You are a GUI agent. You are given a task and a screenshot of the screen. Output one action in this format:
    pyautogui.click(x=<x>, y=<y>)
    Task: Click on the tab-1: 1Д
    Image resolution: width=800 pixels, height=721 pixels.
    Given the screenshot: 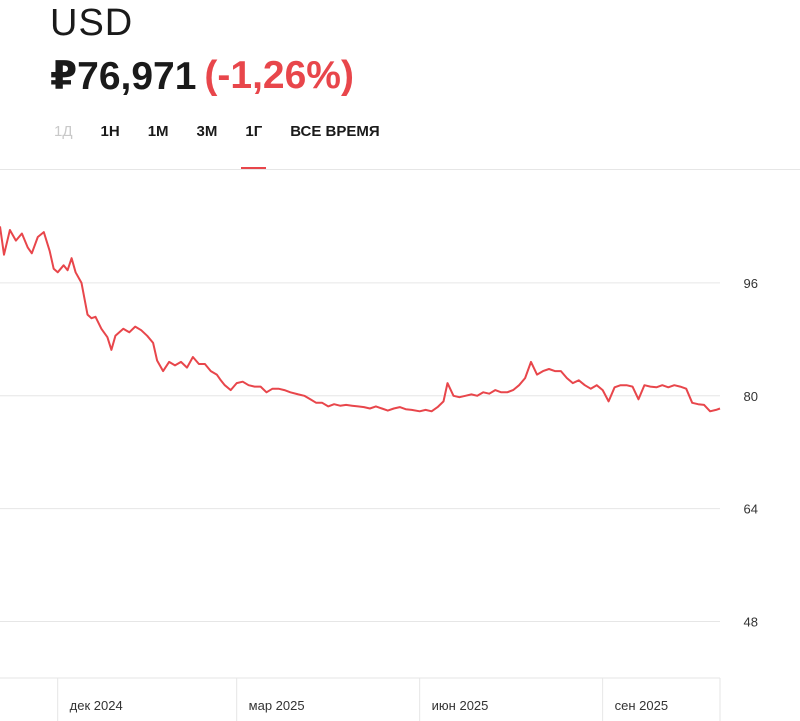 What is the action you would take?
    pyautogui.click(x=63, y=131)
    